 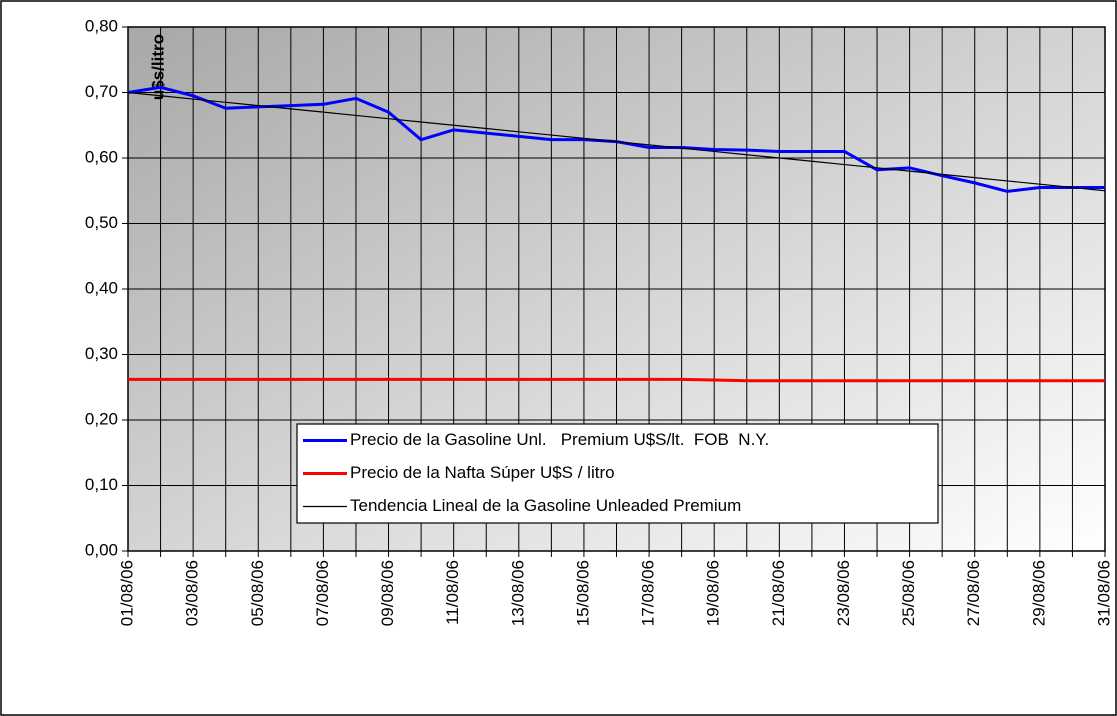 I want to click on x-tick-label: 23/08/06, so click(x=843, y=593).